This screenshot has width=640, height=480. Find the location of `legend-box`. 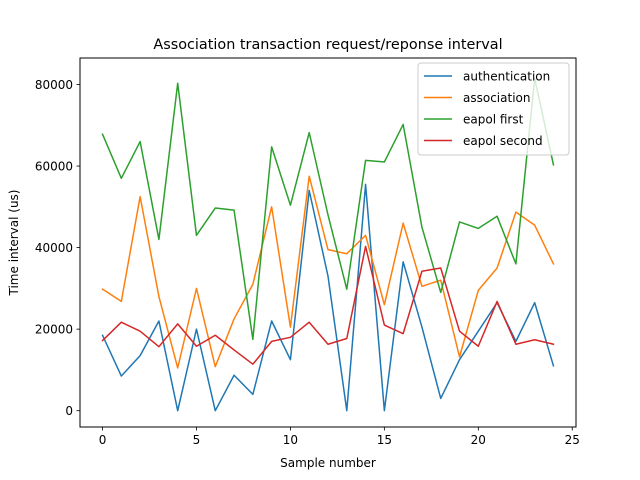

legend-box is located at coordinates (493, 109).